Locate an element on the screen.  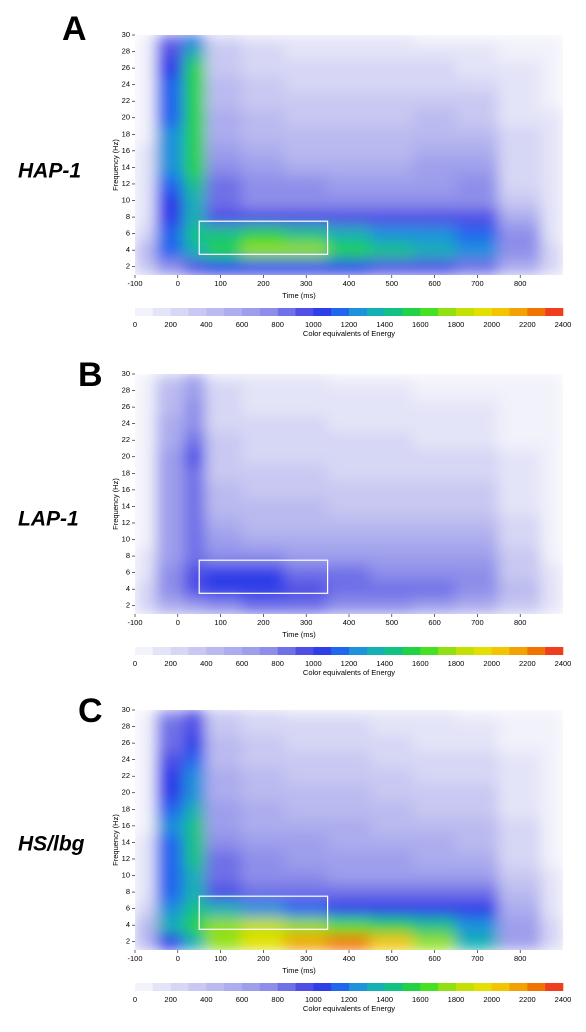
group-label: LAP-1 is located at coordinates (48, 519).